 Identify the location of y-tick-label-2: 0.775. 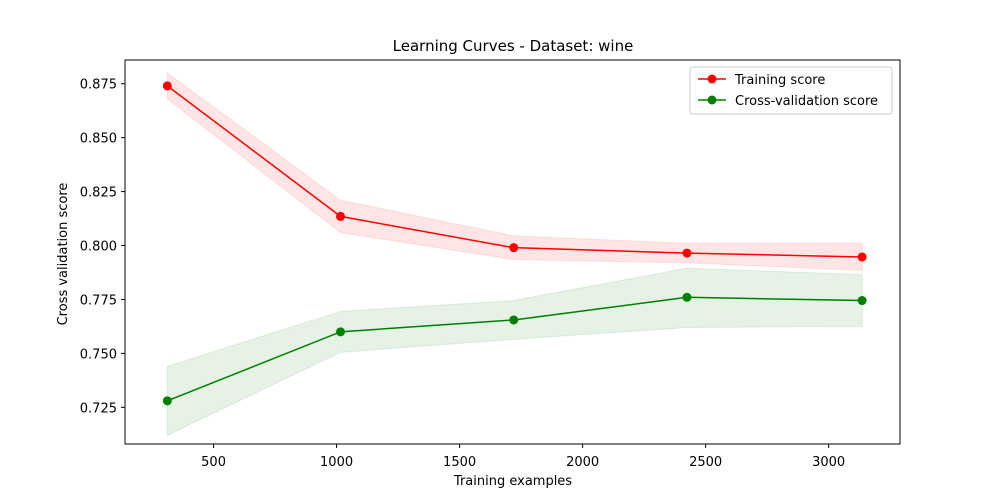
(98, 300).